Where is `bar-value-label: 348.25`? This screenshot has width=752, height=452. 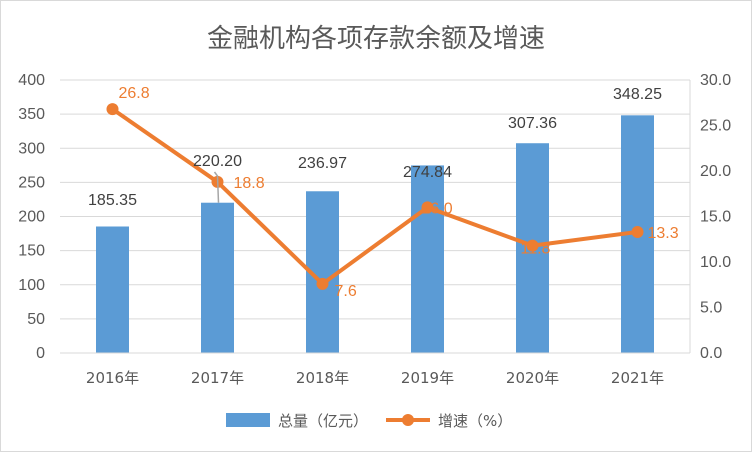
bar-value-label: 348.25 is located at coordinates (637, 94).